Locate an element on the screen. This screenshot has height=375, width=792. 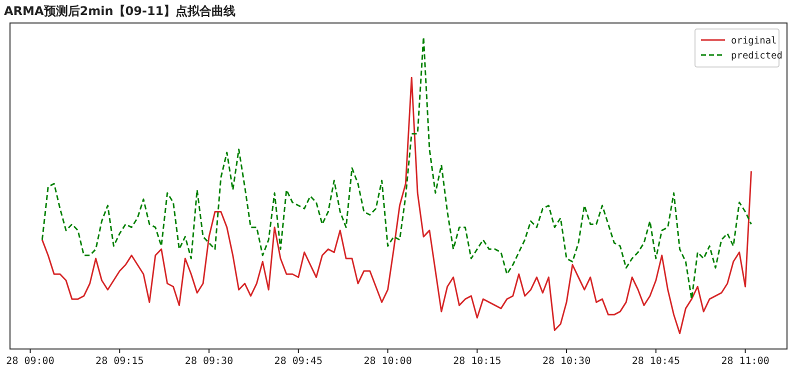
x-tick-label: 28 09:15 is located at coordinates (120, 361).